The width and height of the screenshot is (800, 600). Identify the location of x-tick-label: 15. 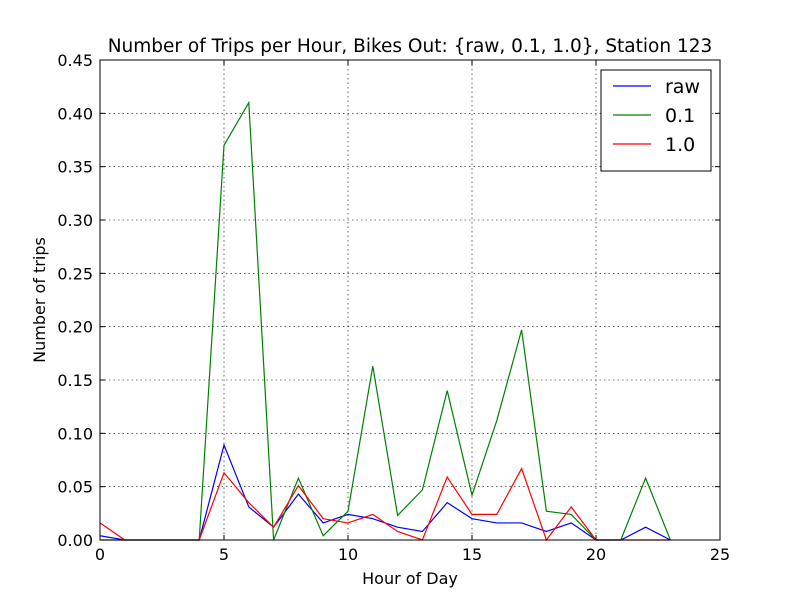
(472, 554).